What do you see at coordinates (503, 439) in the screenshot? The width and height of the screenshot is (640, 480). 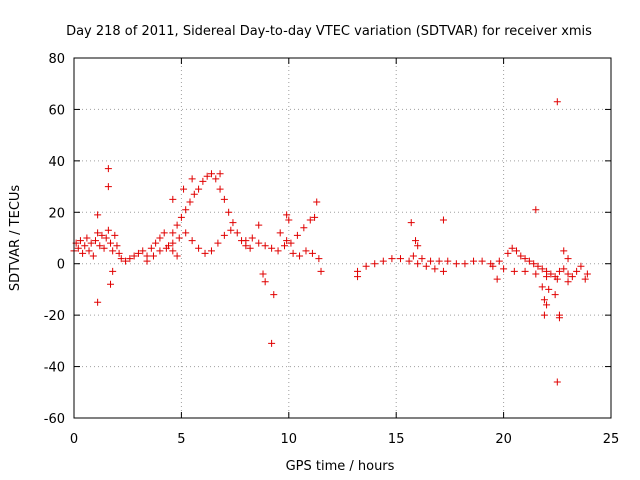 I see `x-tick-label: 20` at bounding box center [503, 439].